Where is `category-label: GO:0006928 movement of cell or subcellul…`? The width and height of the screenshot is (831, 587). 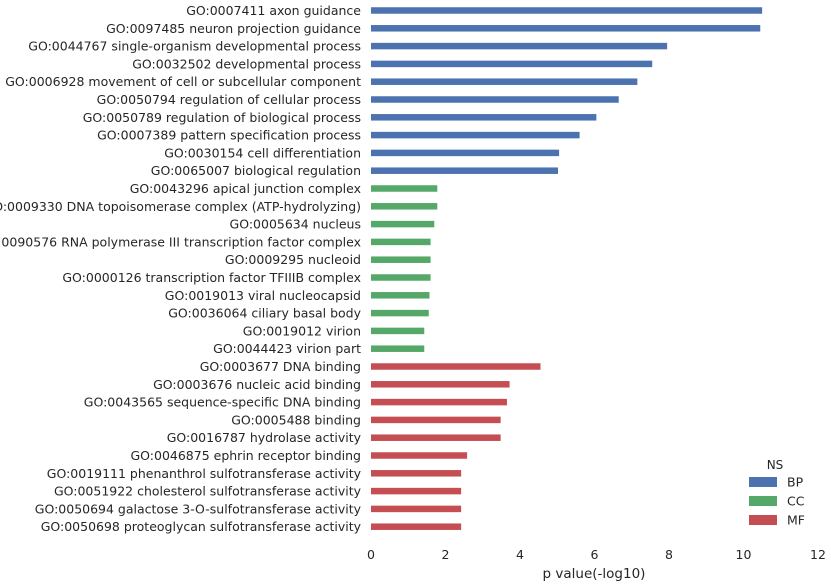
category-label: GO:0006928 movement of cell or subcellul… is located at coordinates (183, 81).